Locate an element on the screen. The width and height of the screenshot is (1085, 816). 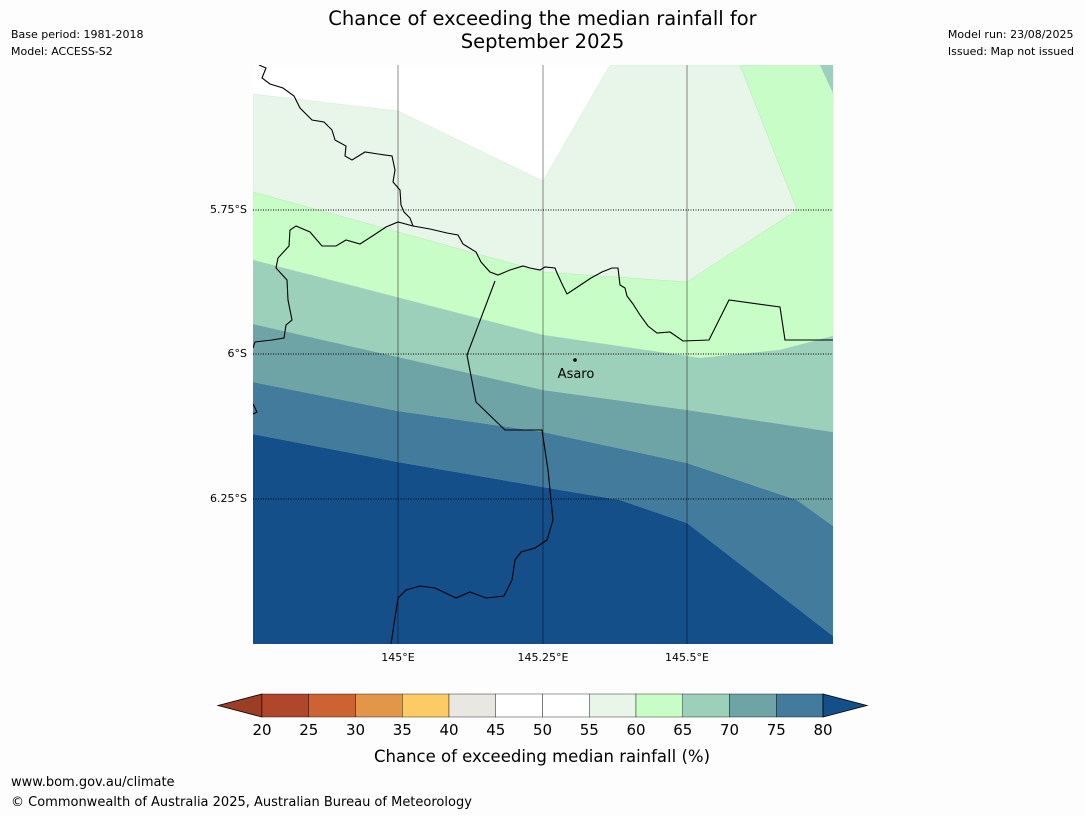
lon-label-145: 145°E is located at coordinates (397, 657).